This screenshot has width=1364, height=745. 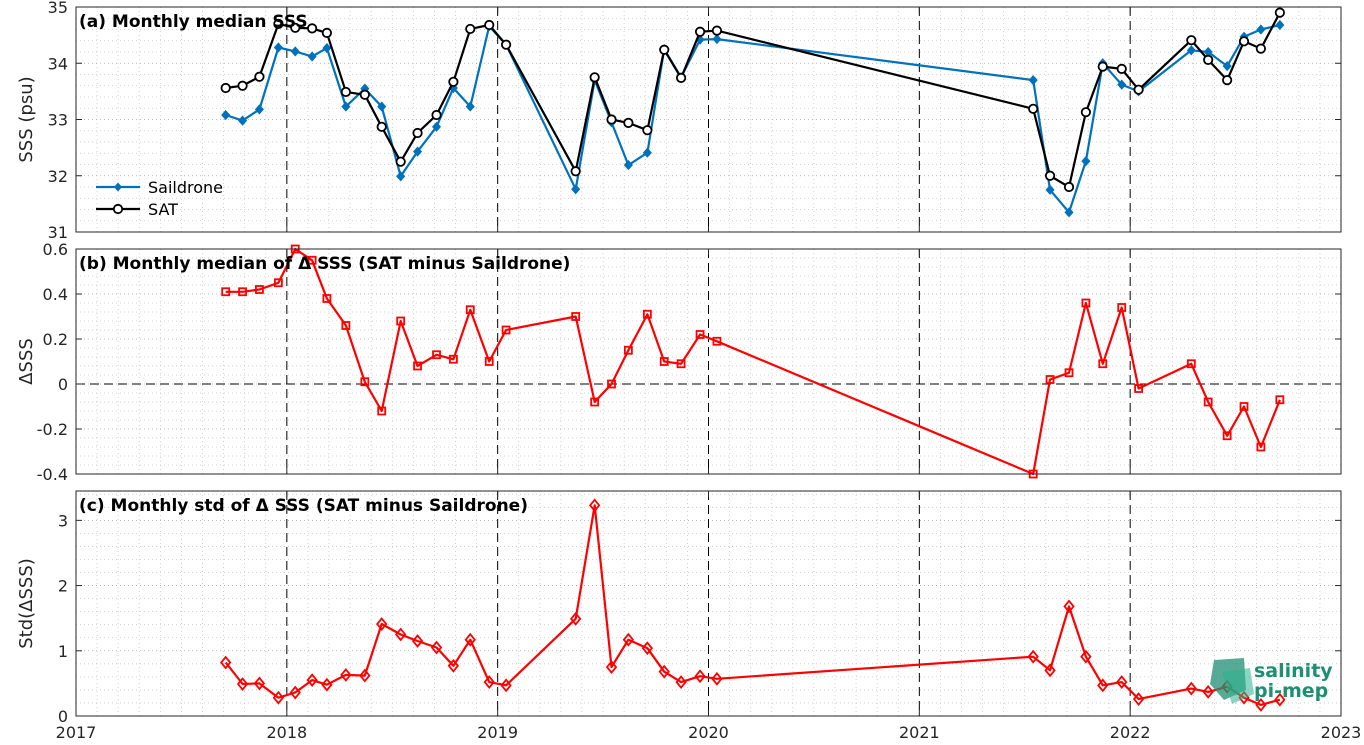 What do you see at coordinates (1238, 686) in the screenshot?
I see `logo-shape` at bounding box center [1238, 686].